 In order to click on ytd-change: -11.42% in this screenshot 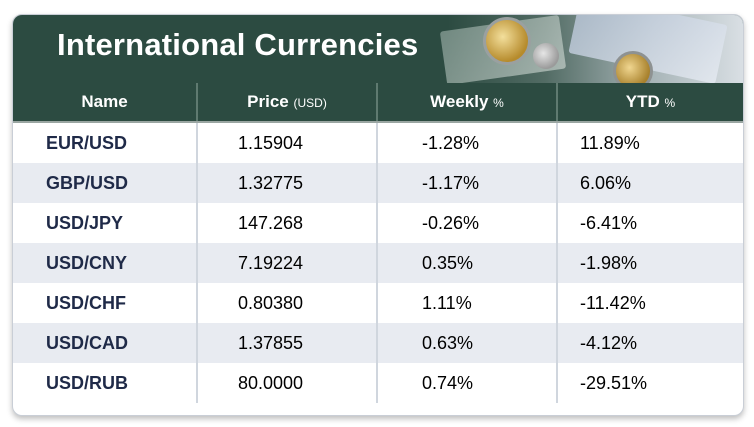, I will do `click(649, 303)`.